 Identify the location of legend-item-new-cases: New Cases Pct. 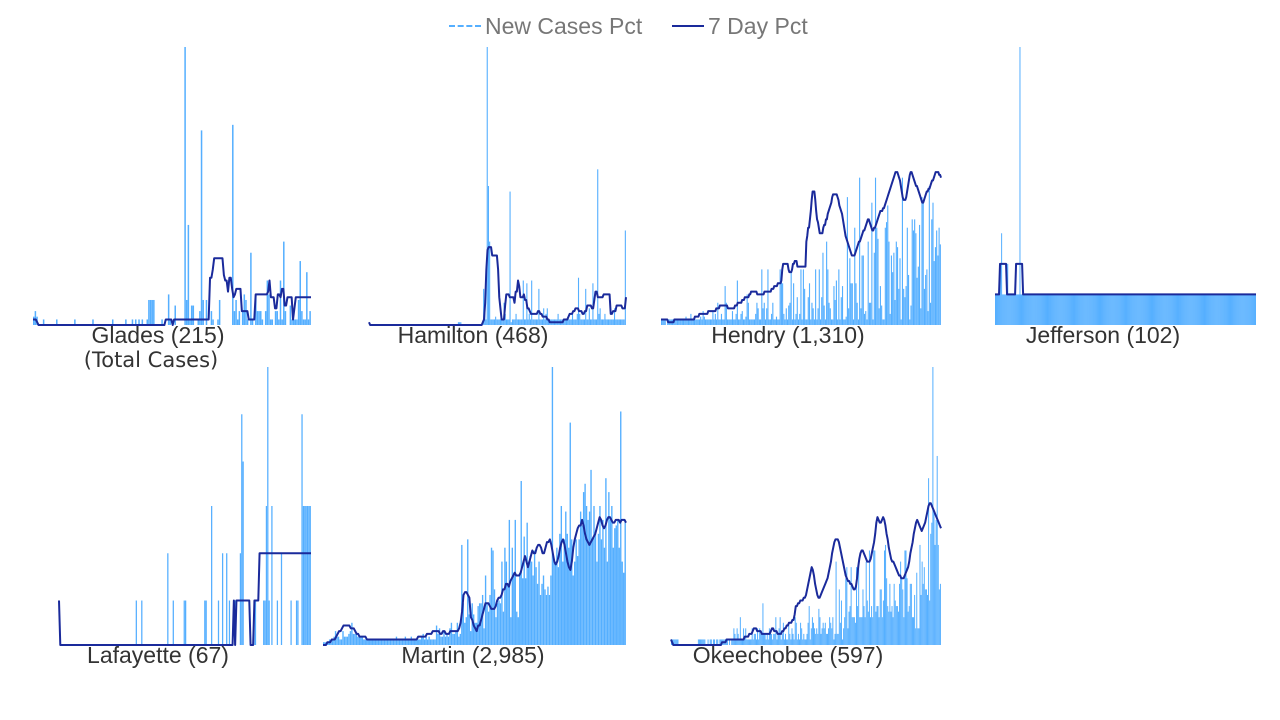
(545, 26).